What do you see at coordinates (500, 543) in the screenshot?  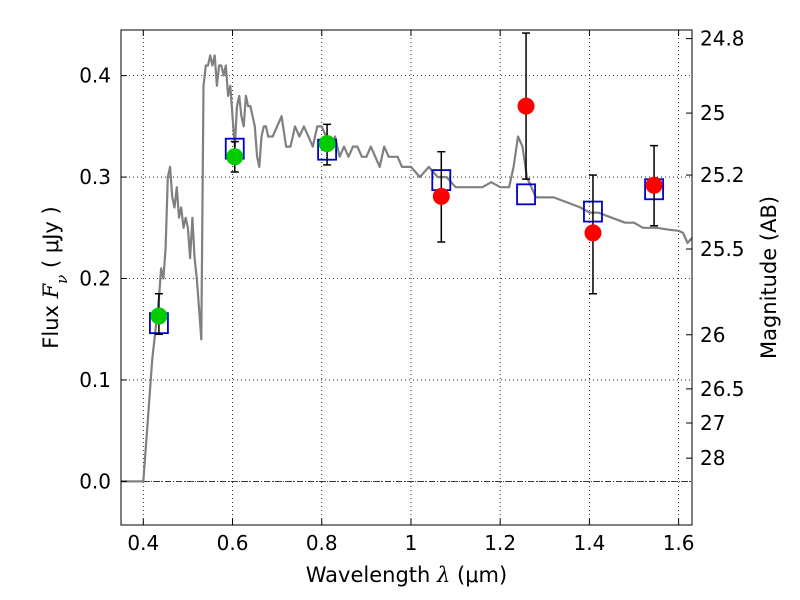 I see `x-tick-label: 1.2` at bounding box center [500, 543].